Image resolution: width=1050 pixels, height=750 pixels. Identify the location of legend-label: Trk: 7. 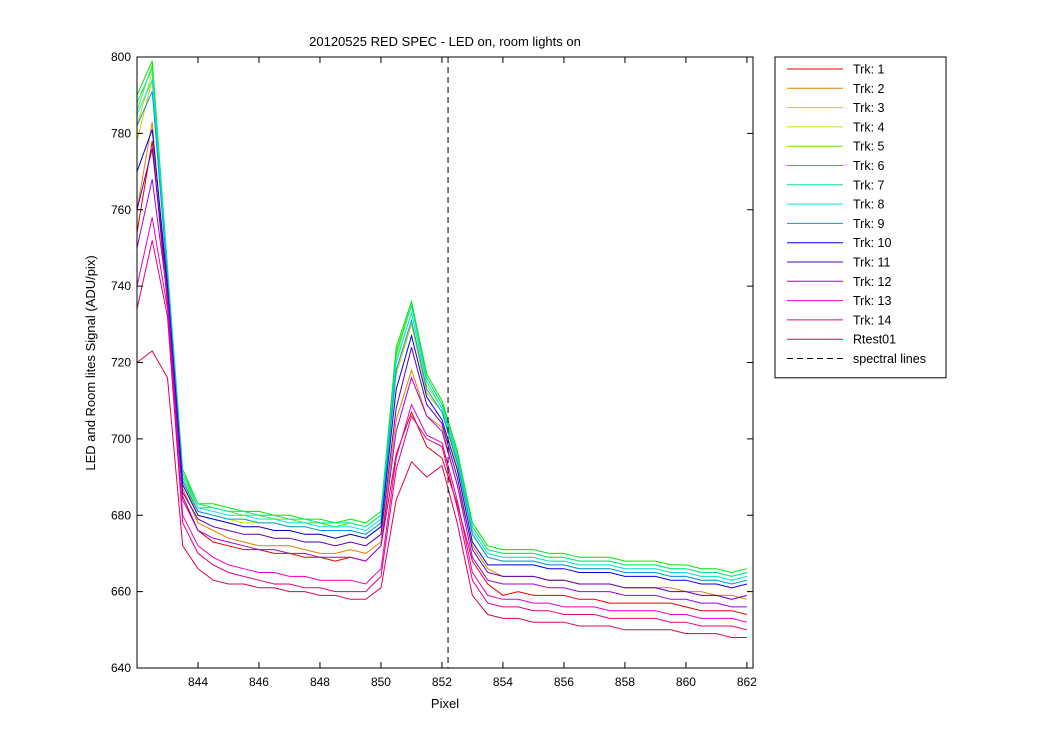
(869, 185).